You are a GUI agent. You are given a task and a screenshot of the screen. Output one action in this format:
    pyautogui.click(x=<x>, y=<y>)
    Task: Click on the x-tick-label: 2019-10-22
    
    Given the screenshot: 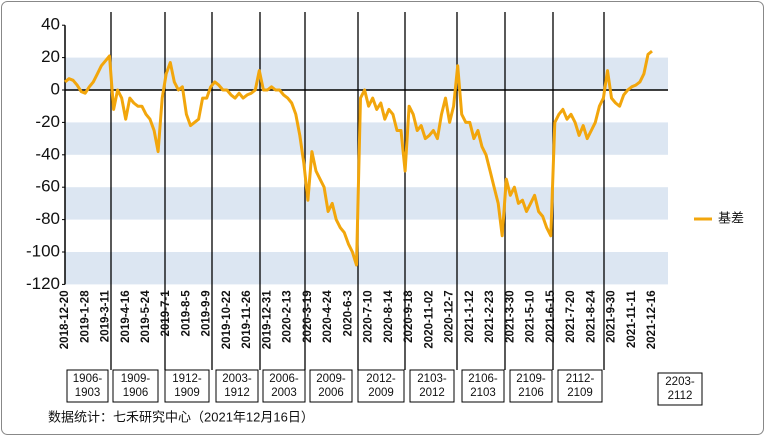 What is the action you would take?
    pyautogui.click(x=227, y=319)
    